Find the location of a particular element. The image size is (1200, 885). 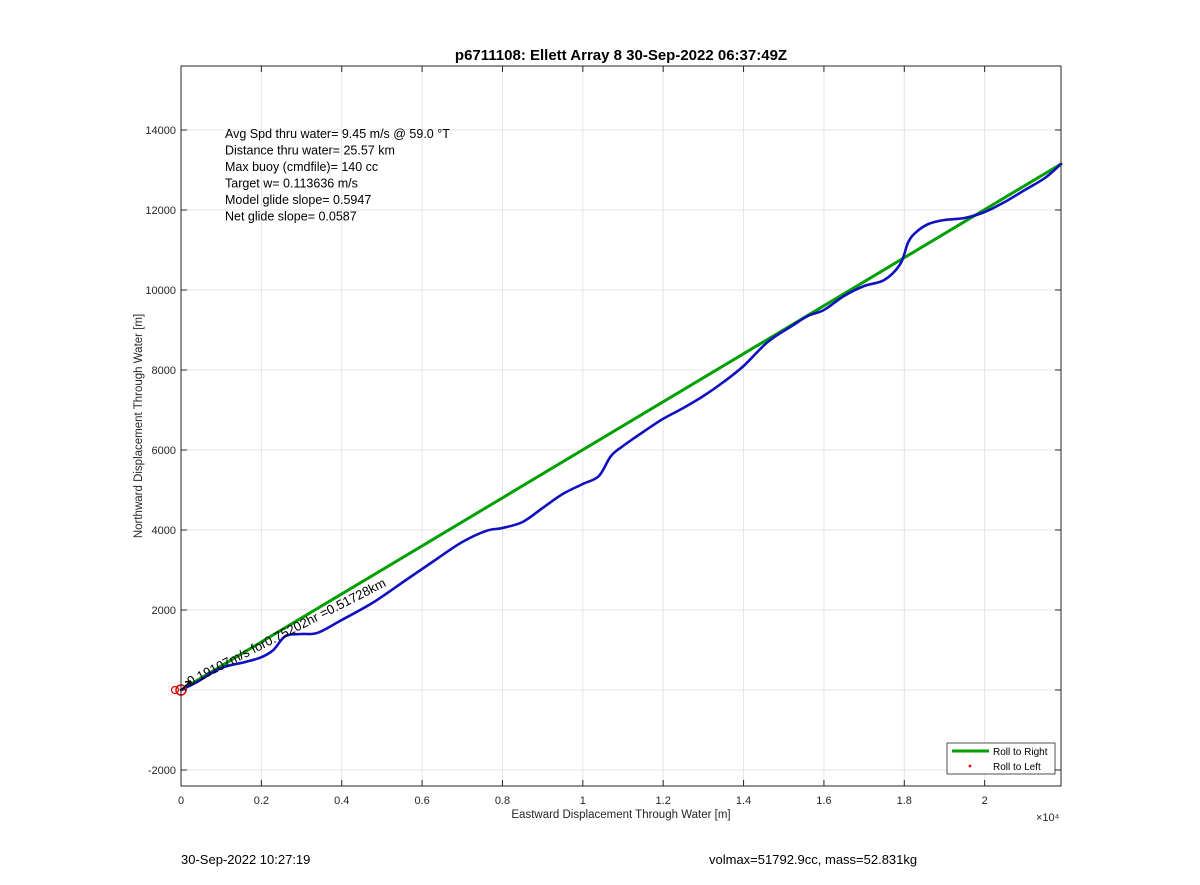

footer-mass-info: volmax=51792.9cc, mass=52.831kg is located at coordinates (813, 859).